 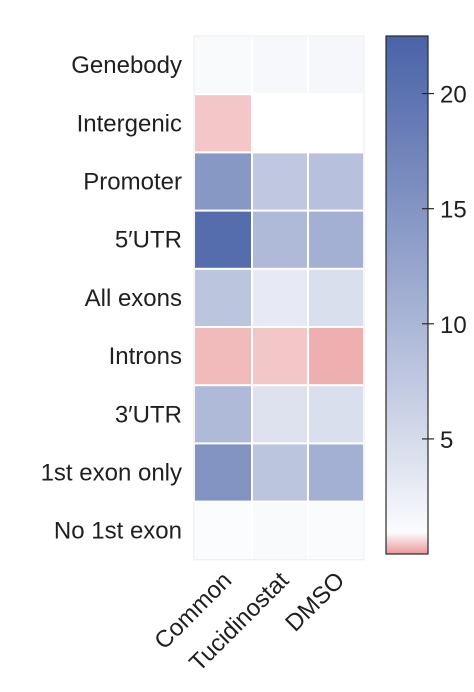 What do you see at coordinates (126, 65) in the screenshot?
I see `row-label: Genebody` at bounding box center [126, 65].